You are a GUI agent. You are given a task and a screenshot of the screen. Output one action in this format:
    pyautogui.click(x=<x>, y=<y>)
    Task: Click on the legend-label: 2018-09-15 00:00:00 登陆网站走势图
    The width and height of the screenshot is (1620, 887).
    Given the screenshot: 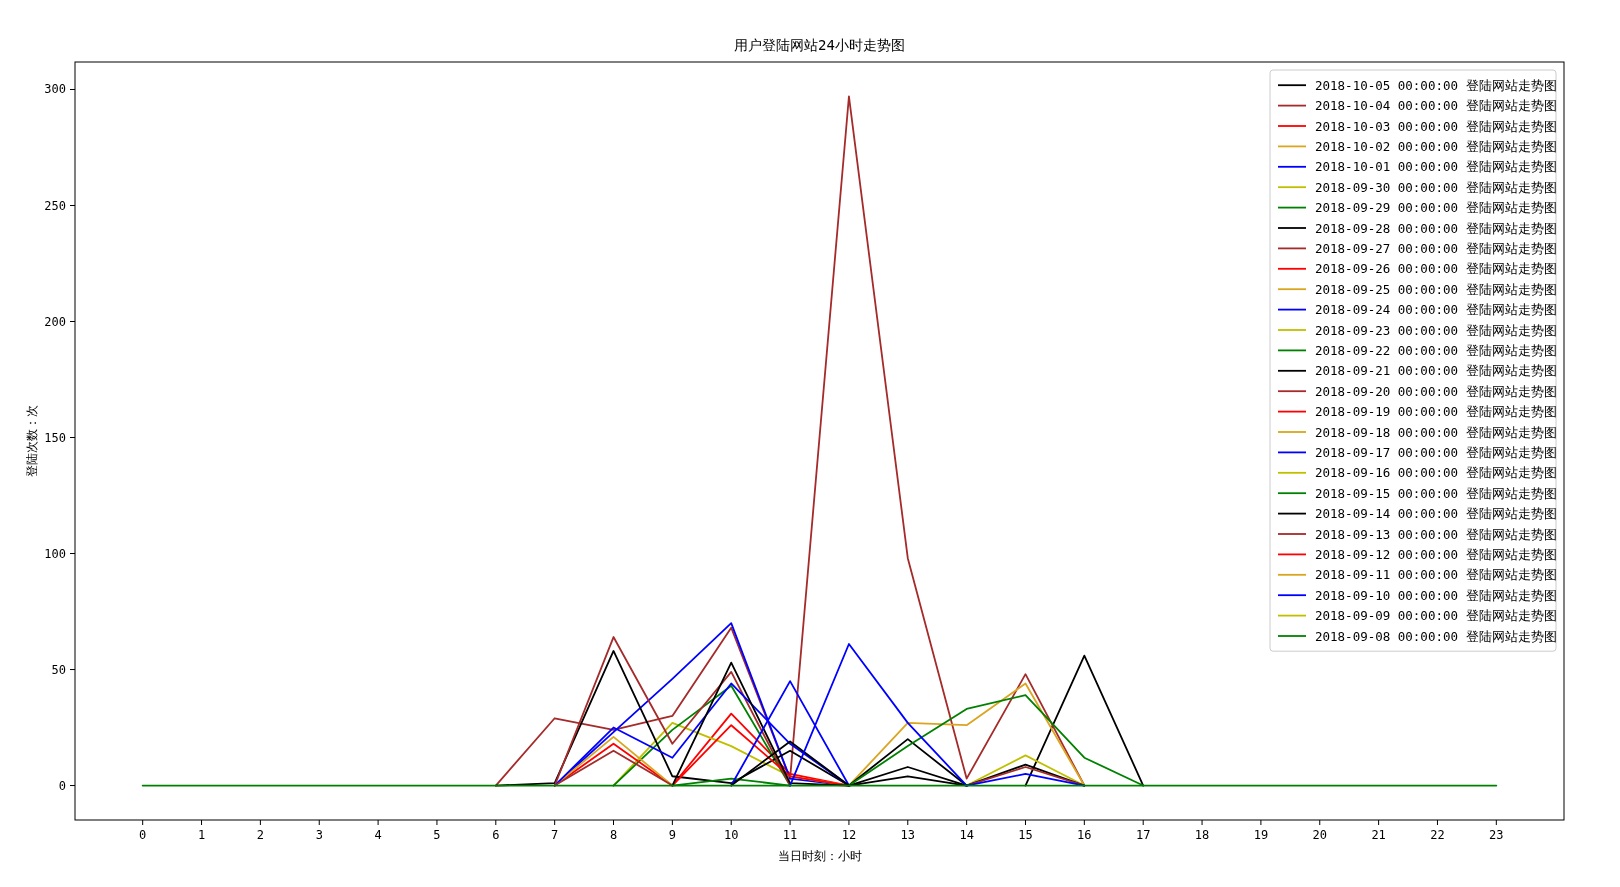 What is the action you would take?
    pyautogui.click(x=1436, y=493)
    